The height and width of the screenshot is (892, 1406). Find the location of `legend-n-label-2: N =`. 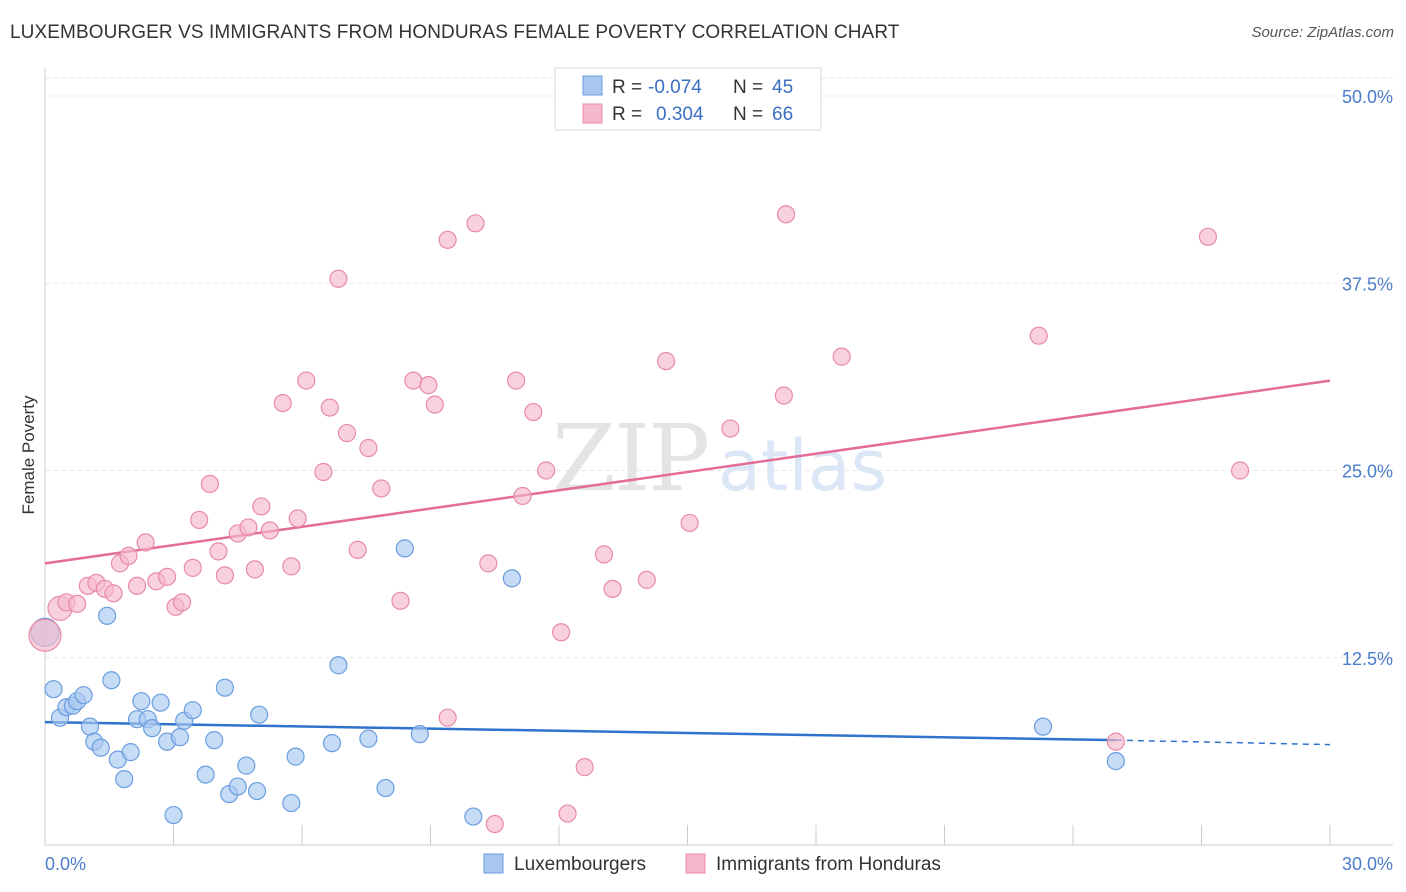

legend-n-label-2: N = is located at coordinates (748, 114).